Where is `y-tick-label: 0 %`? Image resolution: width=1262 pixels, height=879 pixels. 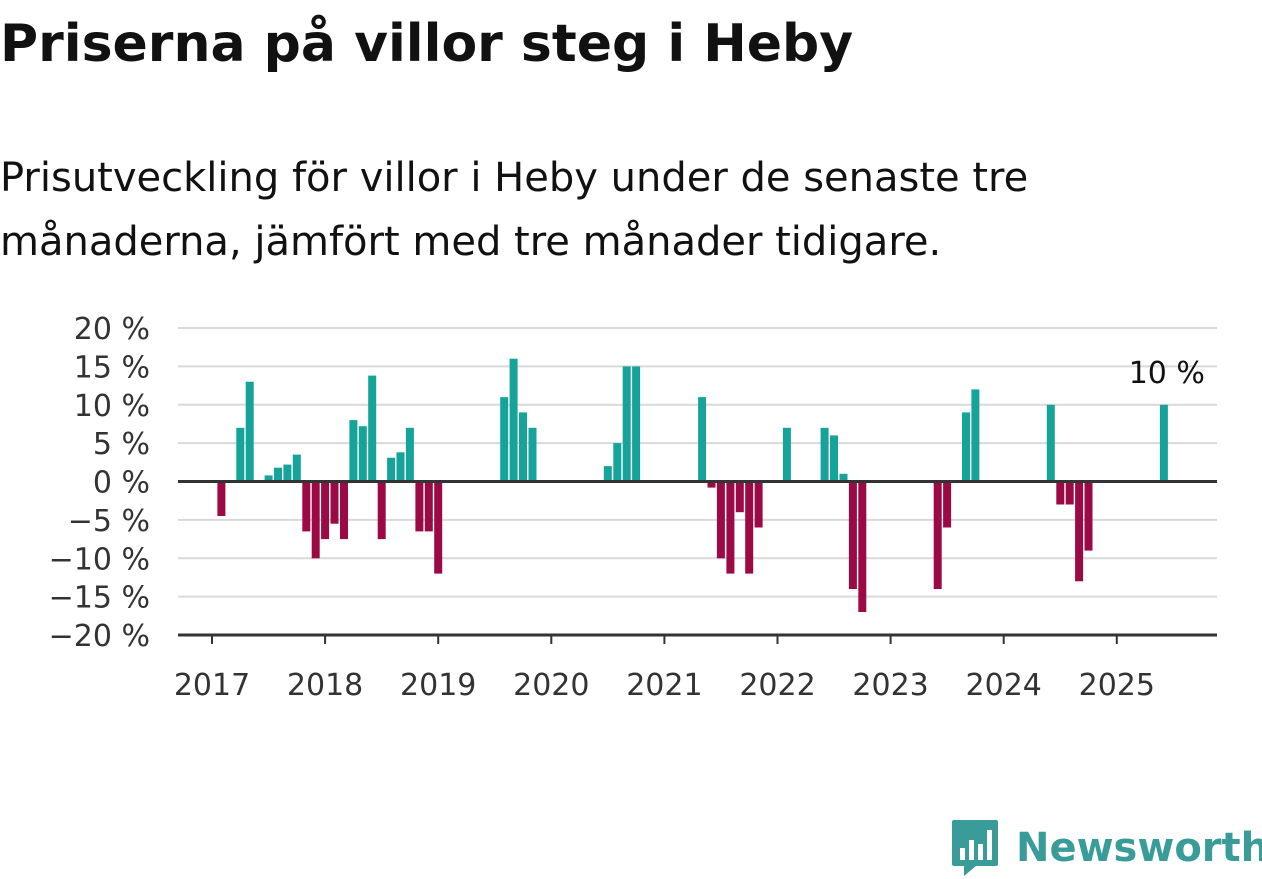
y-tick-label: 0 % is located at coordinates (121, 483).